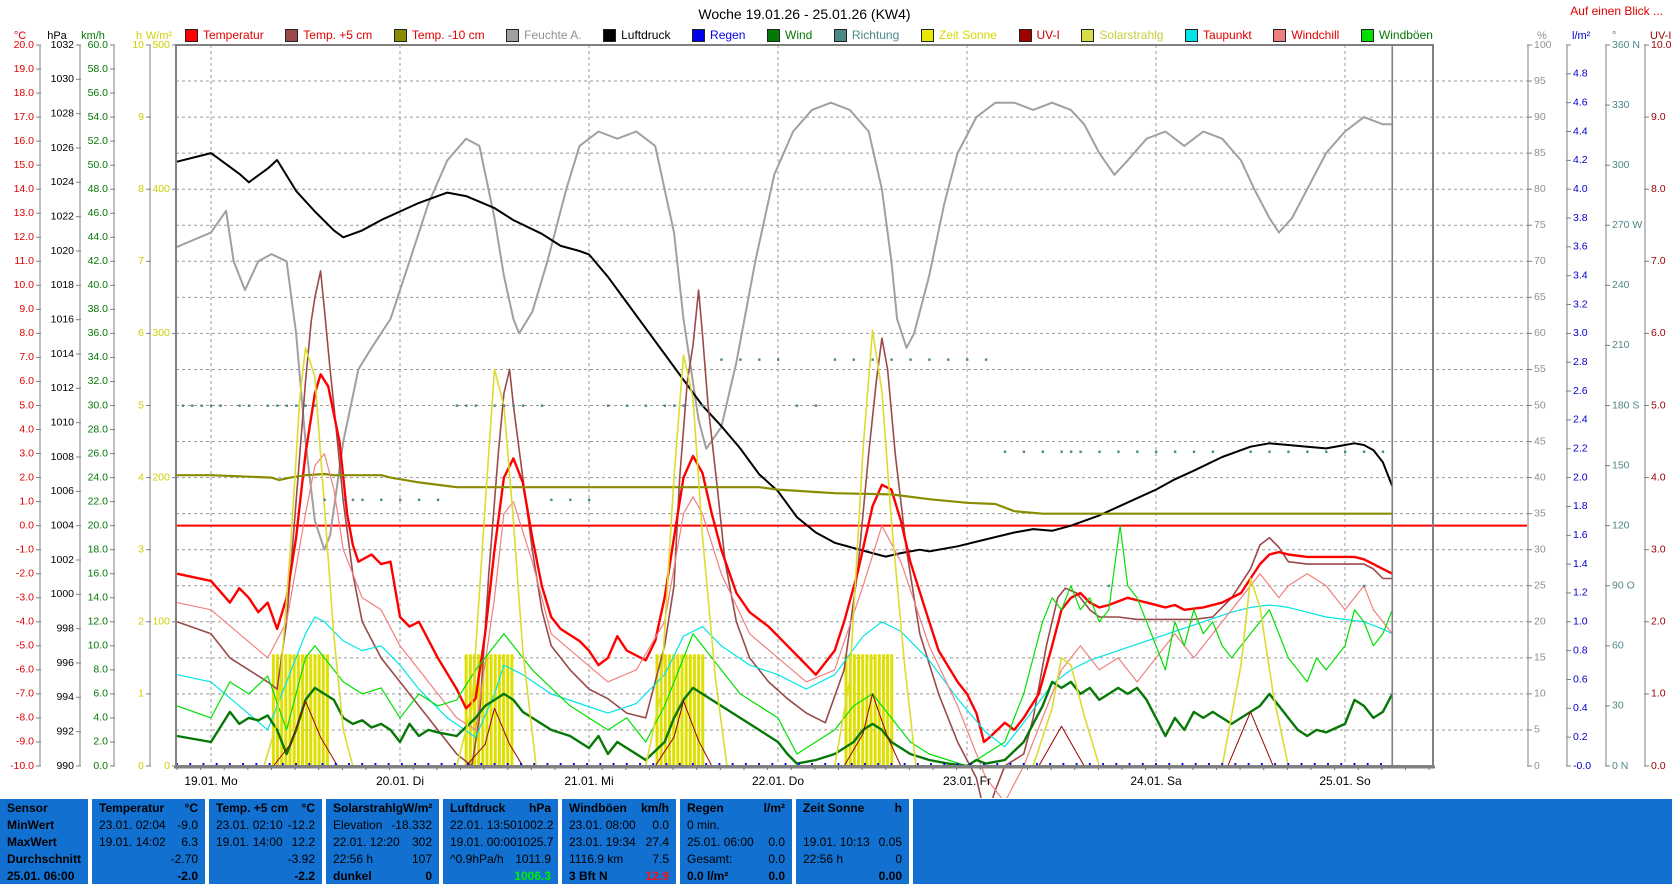 This screenshot has width=1677, height=884. Describe the element at coordinates (98, 285) in the screenshot. I see `axis-tick-label: 40.0` at that location.